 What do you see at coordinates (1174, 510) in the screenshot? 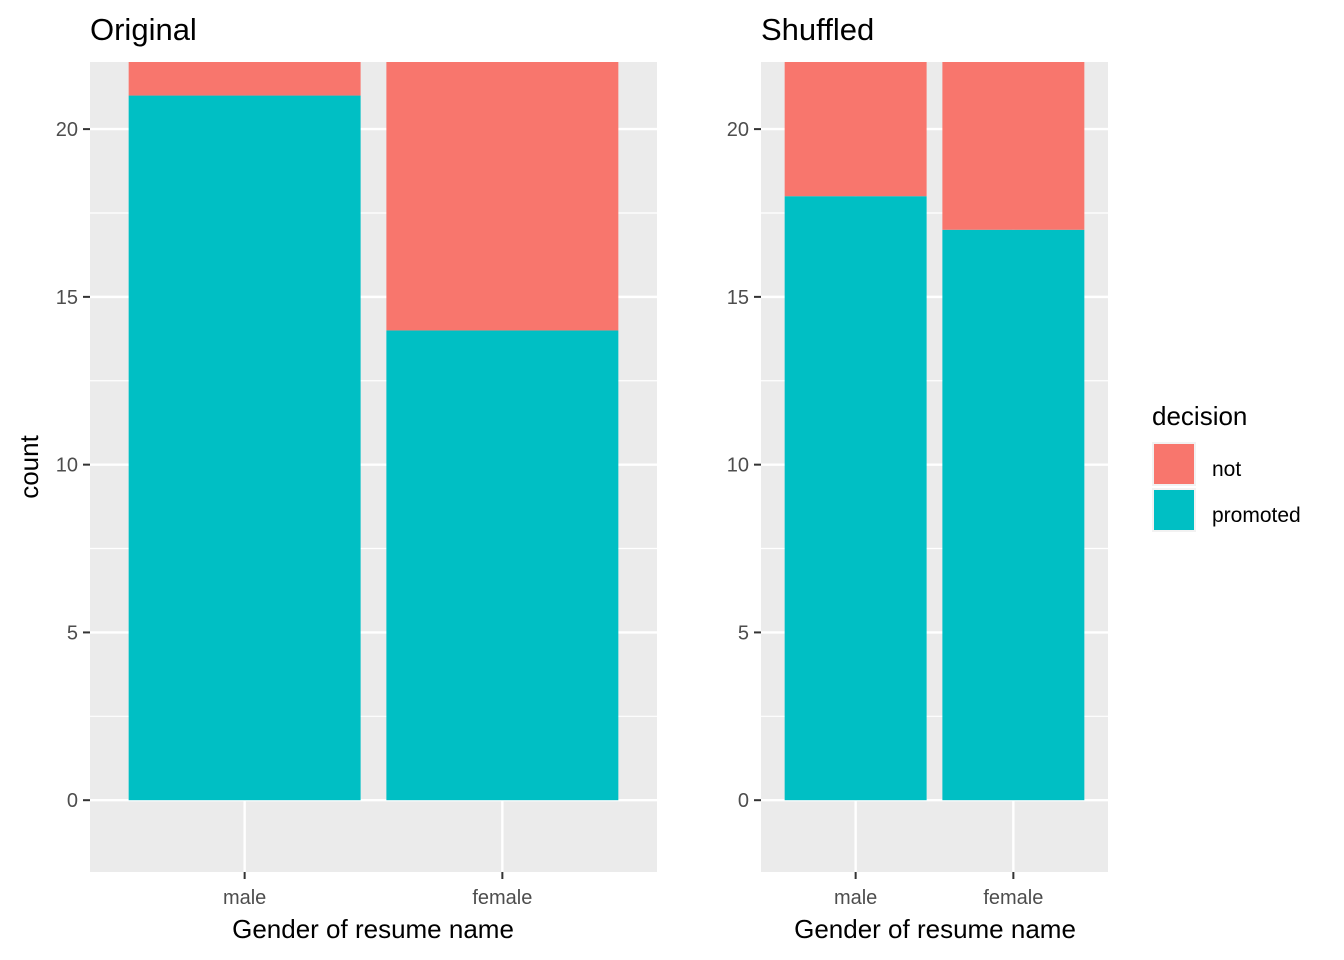
I see `legend-swatch-promoted` at bounding box center [1174, 510].